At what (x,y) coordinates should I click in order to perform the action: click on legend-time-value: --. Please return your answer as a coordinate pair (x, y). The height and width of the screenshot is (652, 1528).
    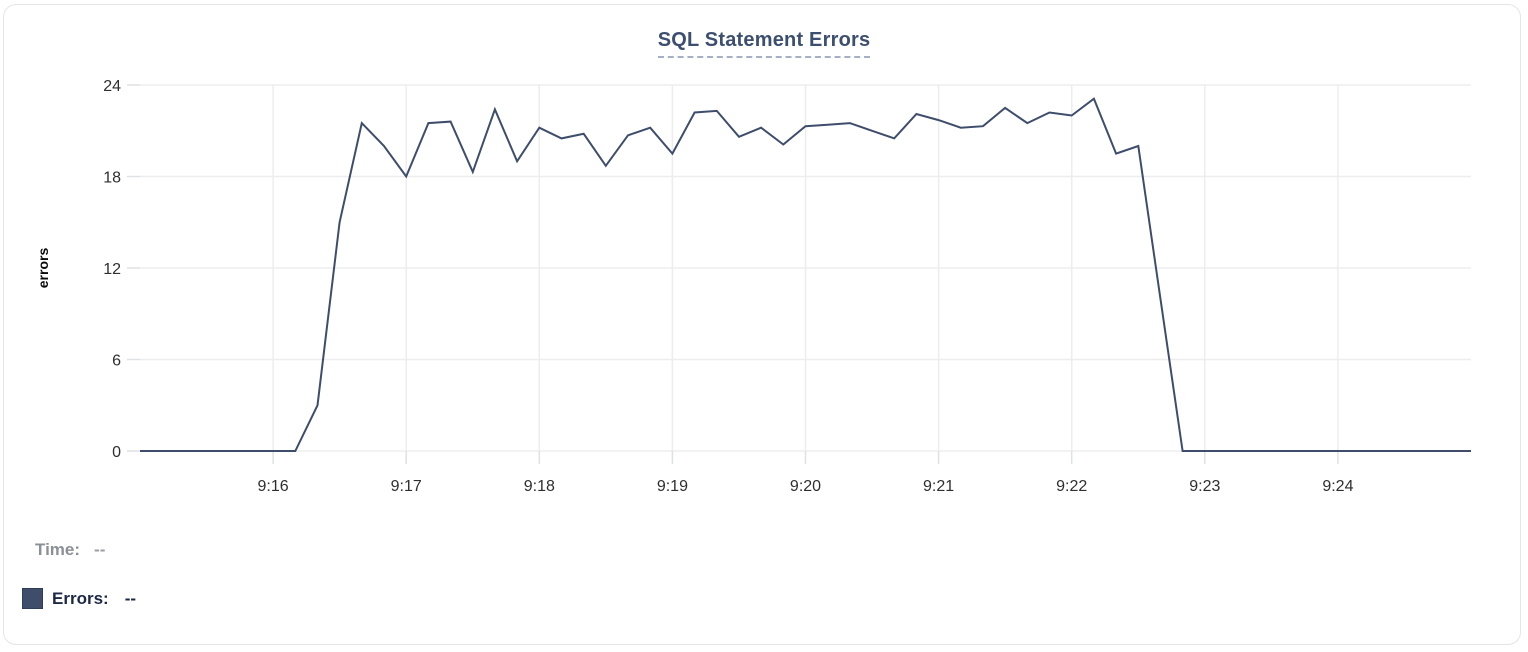
    Looking at the image, I should click on (100, 549).